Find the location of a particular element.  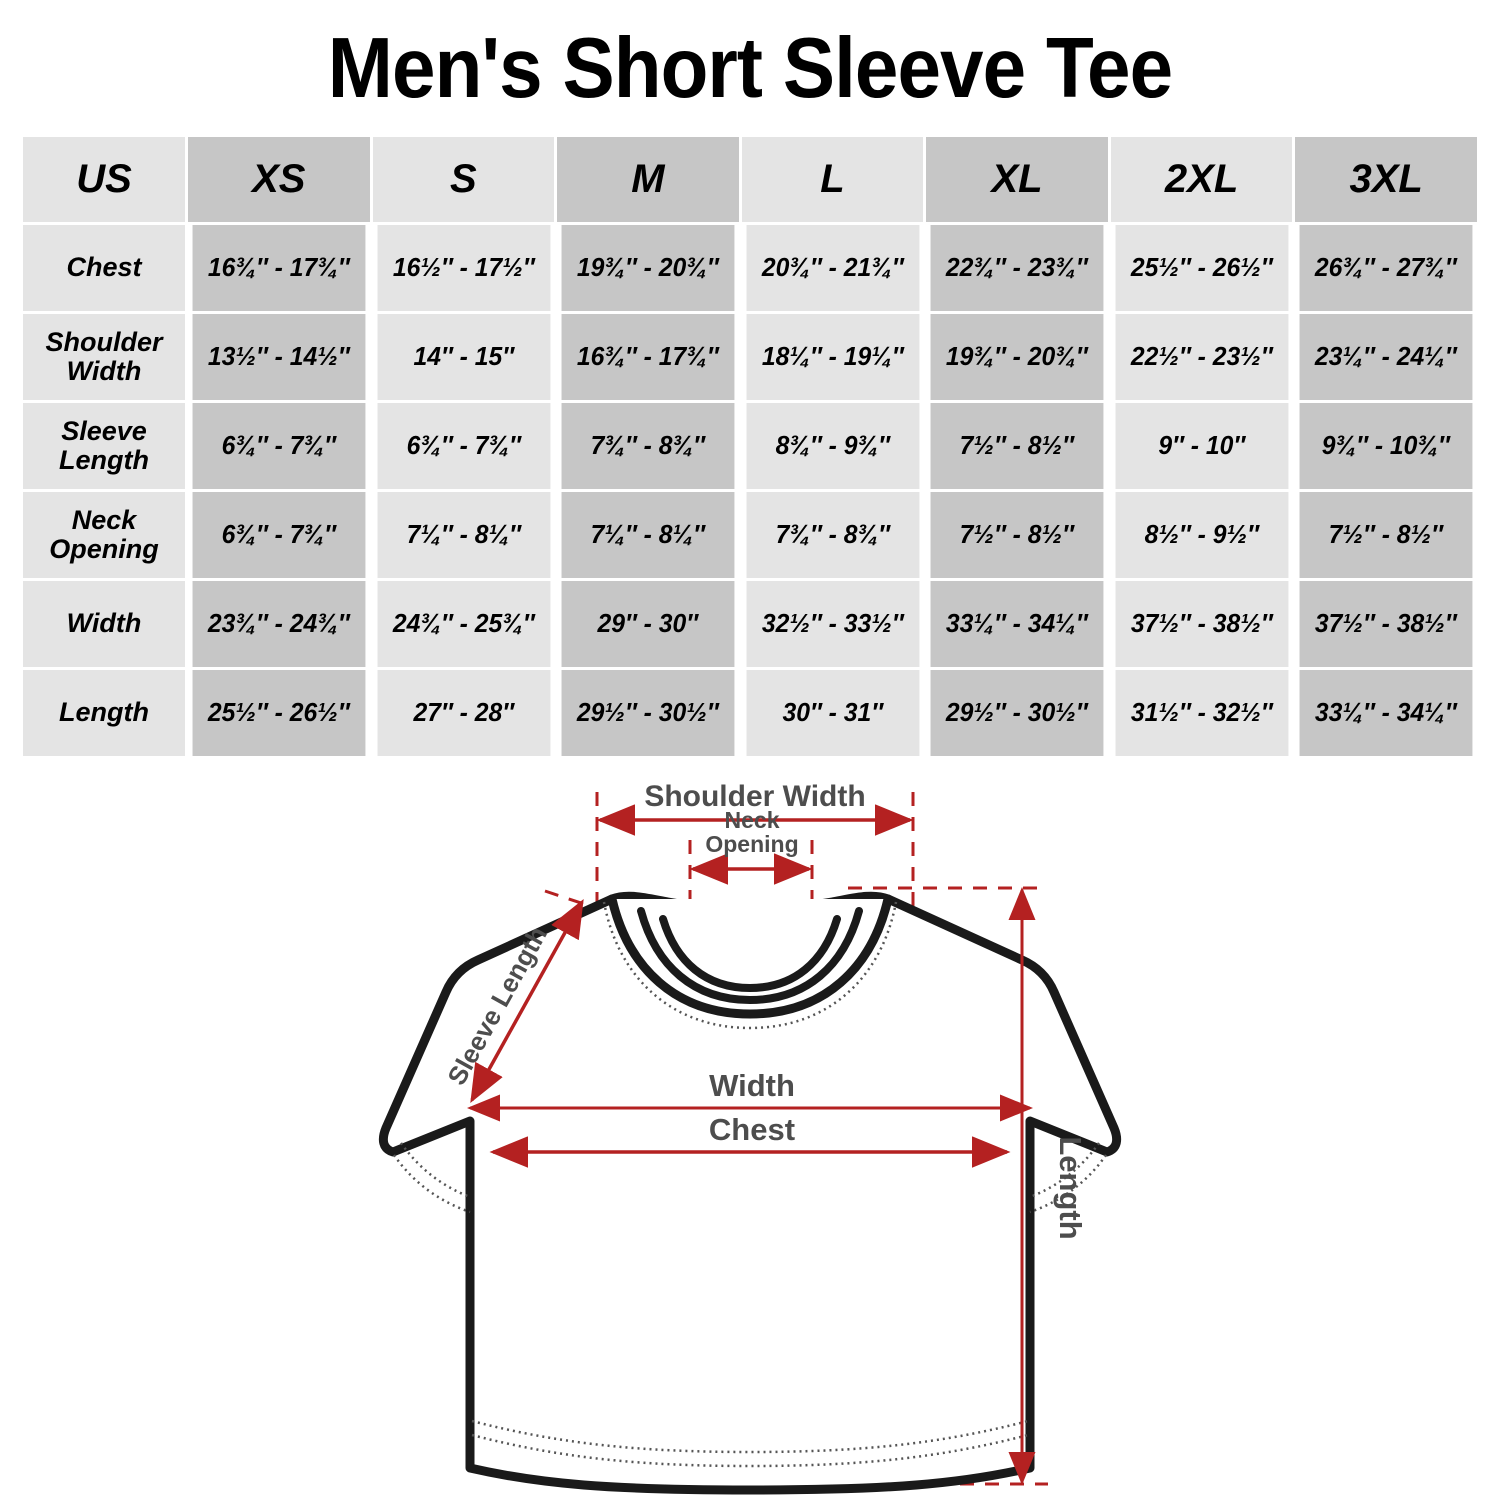

cell-width-xl: 33¼″ - 34¼″ is located at coordinates (1017, 623).